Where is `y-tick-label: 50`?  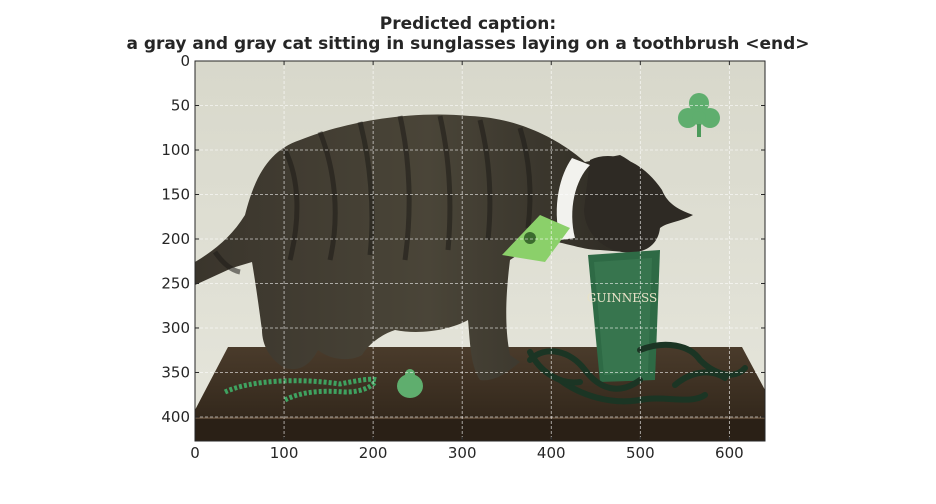
y-tick-label: 50 is located at coordinates (180, 105).